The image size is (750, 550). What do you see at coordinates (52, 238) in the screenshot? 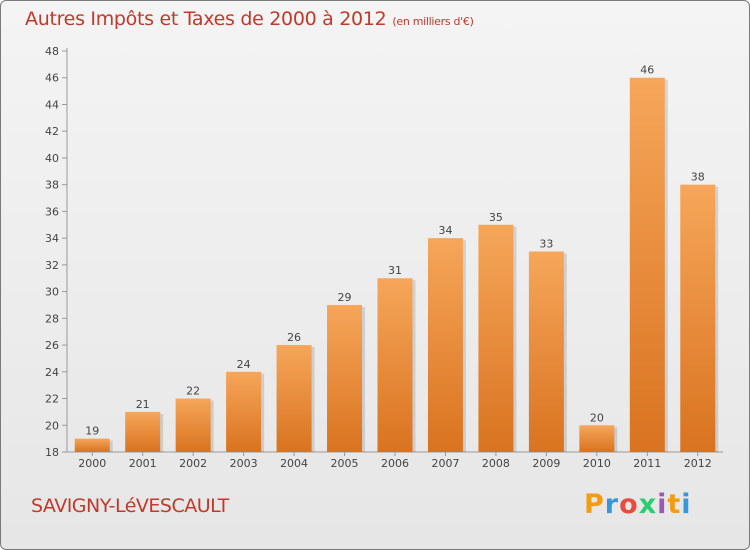
I see `y-tick-label: 34` at bounding box center [52, 238].